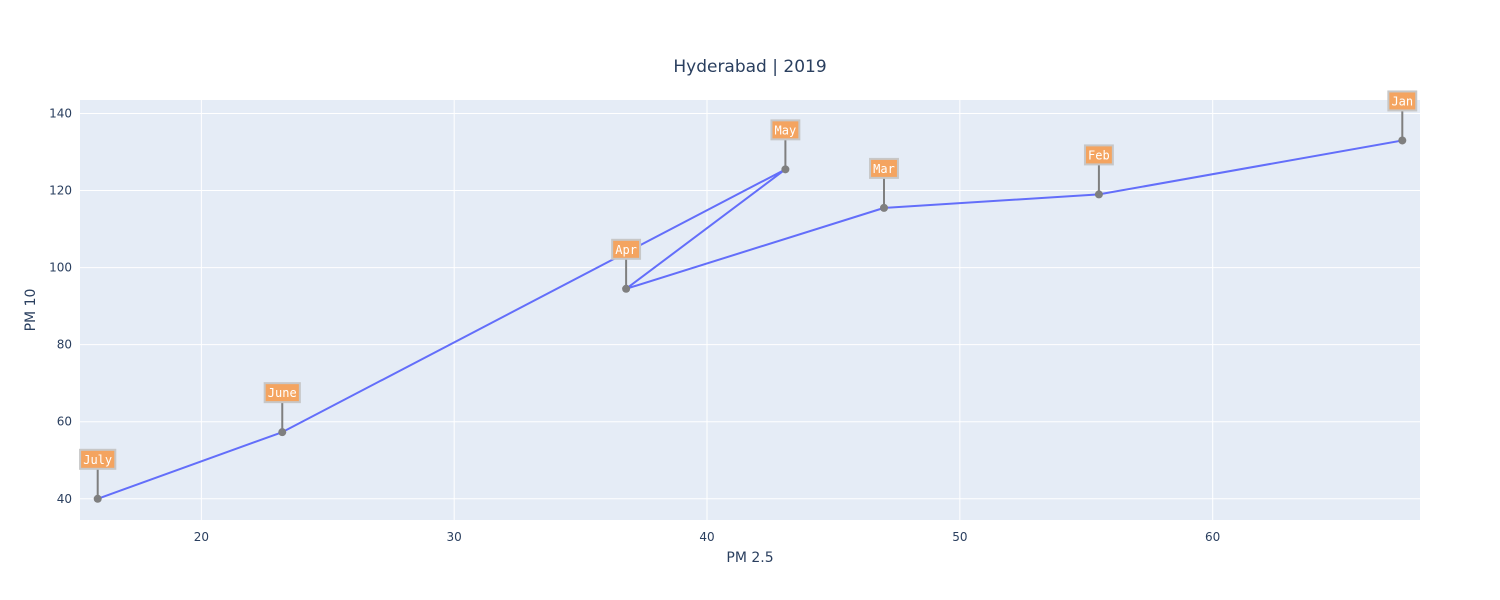 The width and height of the screenshot is (1500, 600). Describe the element at coordinates (60, 191) in the screenshot. I see `y-tick-label: 120` at that location.